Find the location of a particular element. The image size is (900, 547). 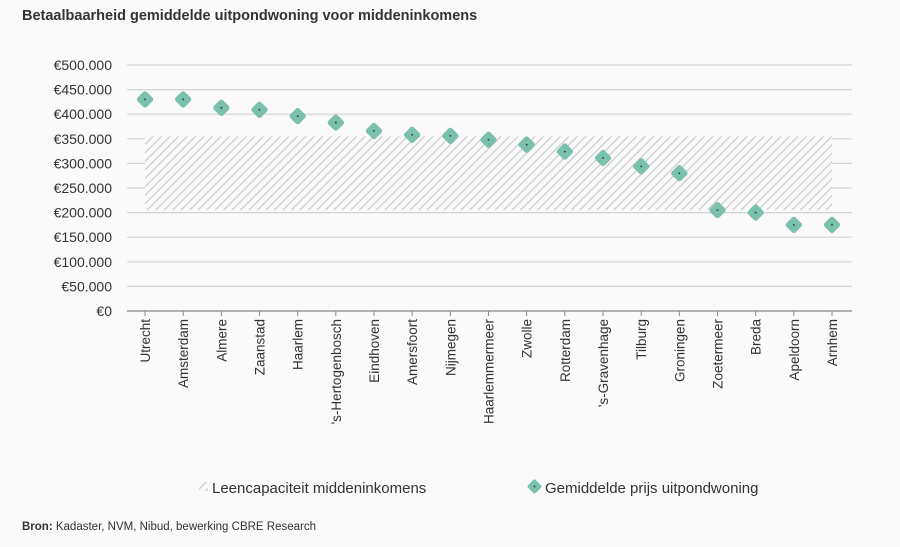

y-tick-label: €50.000 is located at coordinates (86, 286).